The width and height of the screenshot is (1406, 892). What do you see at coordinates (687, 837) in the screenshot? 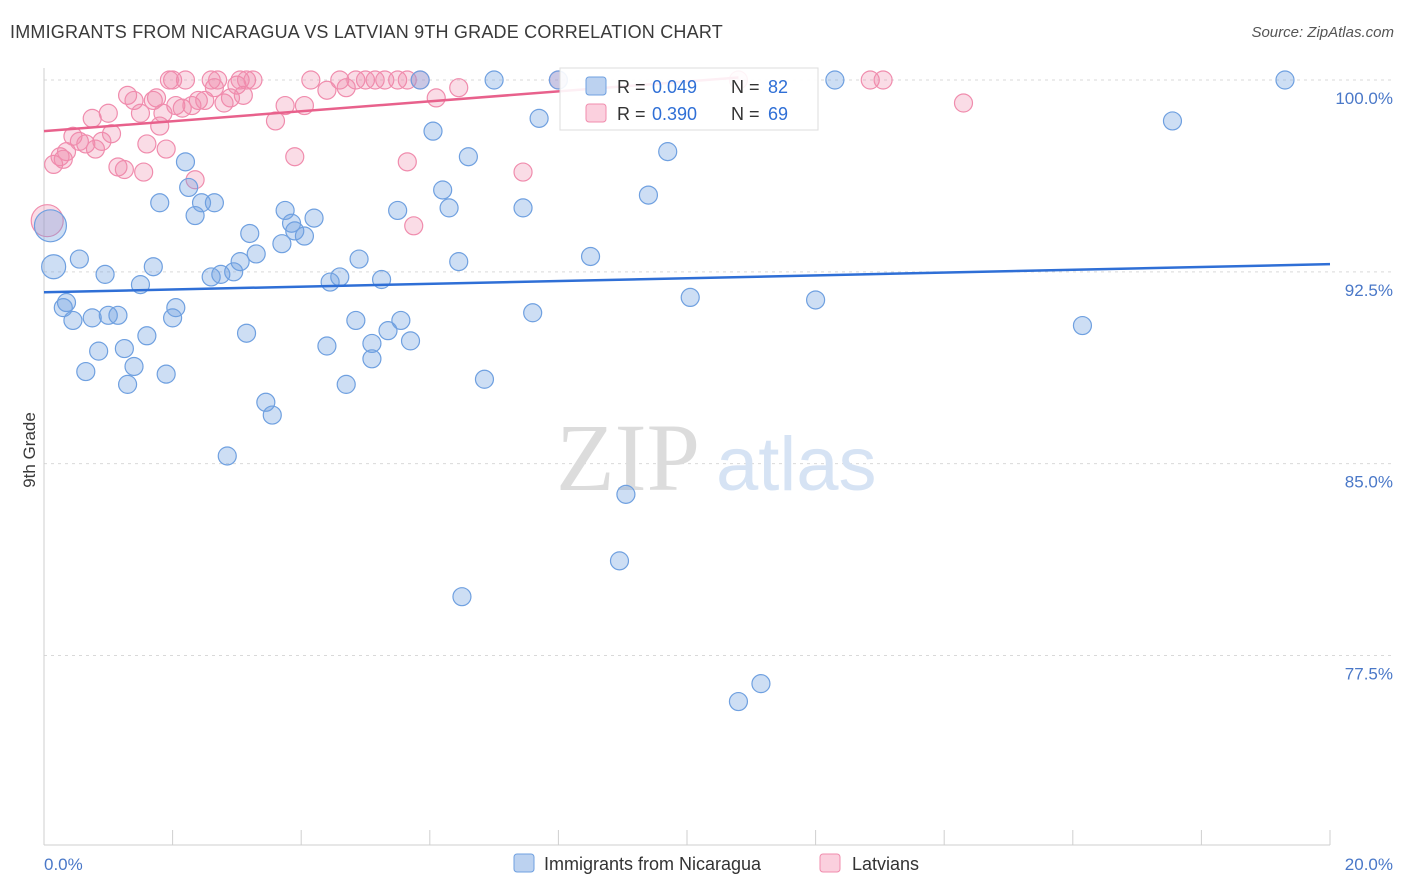
I see `x-ticks` at bounding box center [687, 837].